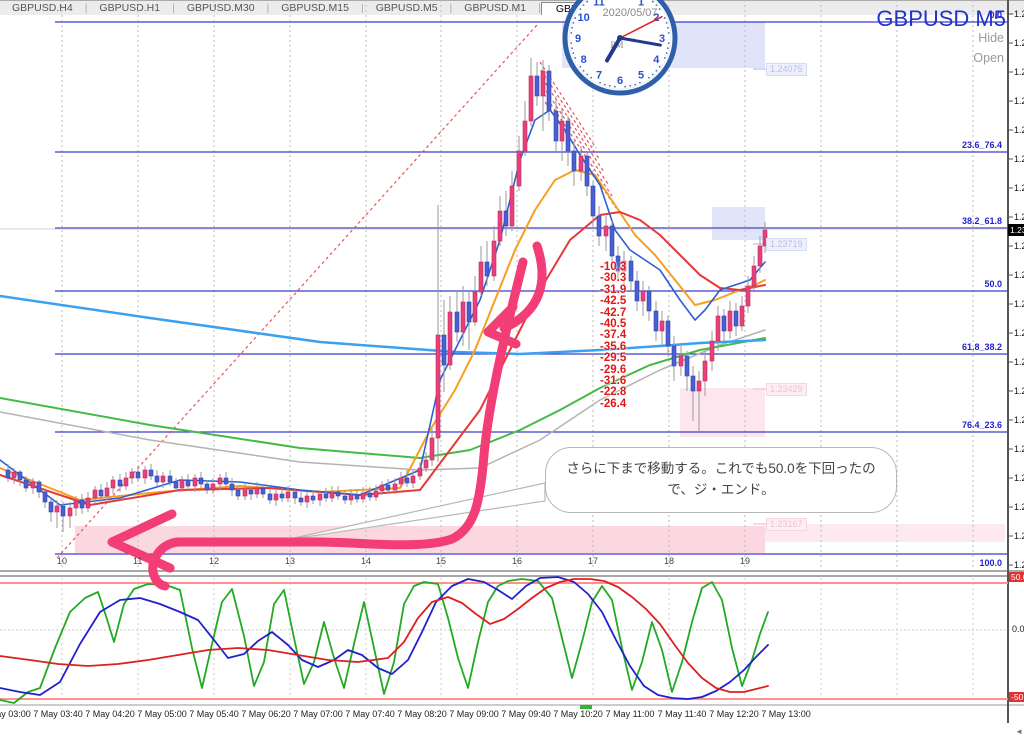  I want to click on annotation-line1: さらに下まで移動する。これでも50.0を下回ったの, so click(721, 468).